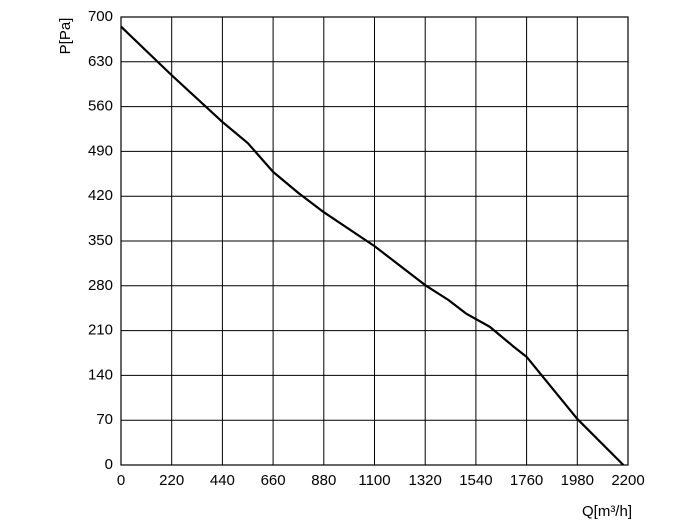 This screenshot has height=528, width=677. Describe the element at coordinates (171, 480) in the screenshot. I see `x-tick-label: 220` at that location.